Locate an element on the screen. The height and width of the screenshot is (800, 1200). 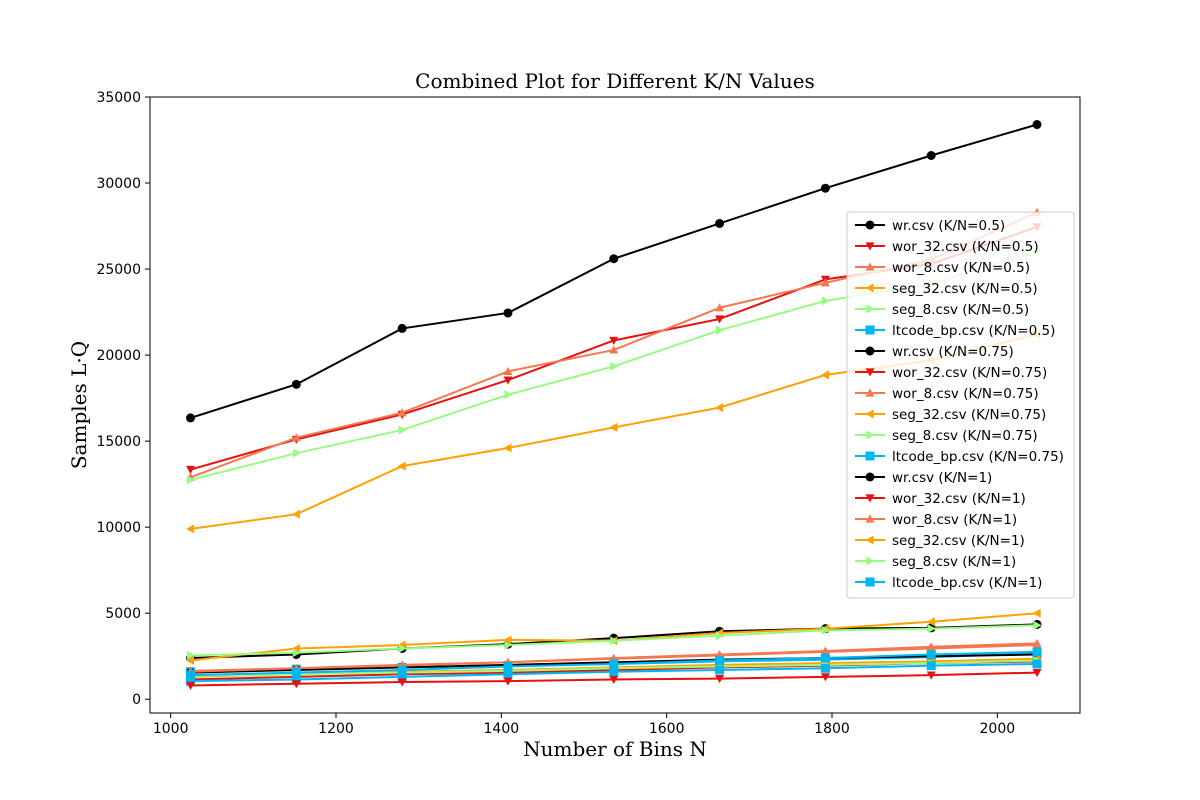
x-tick-label: 1800 is located at coordinates (832, 729).